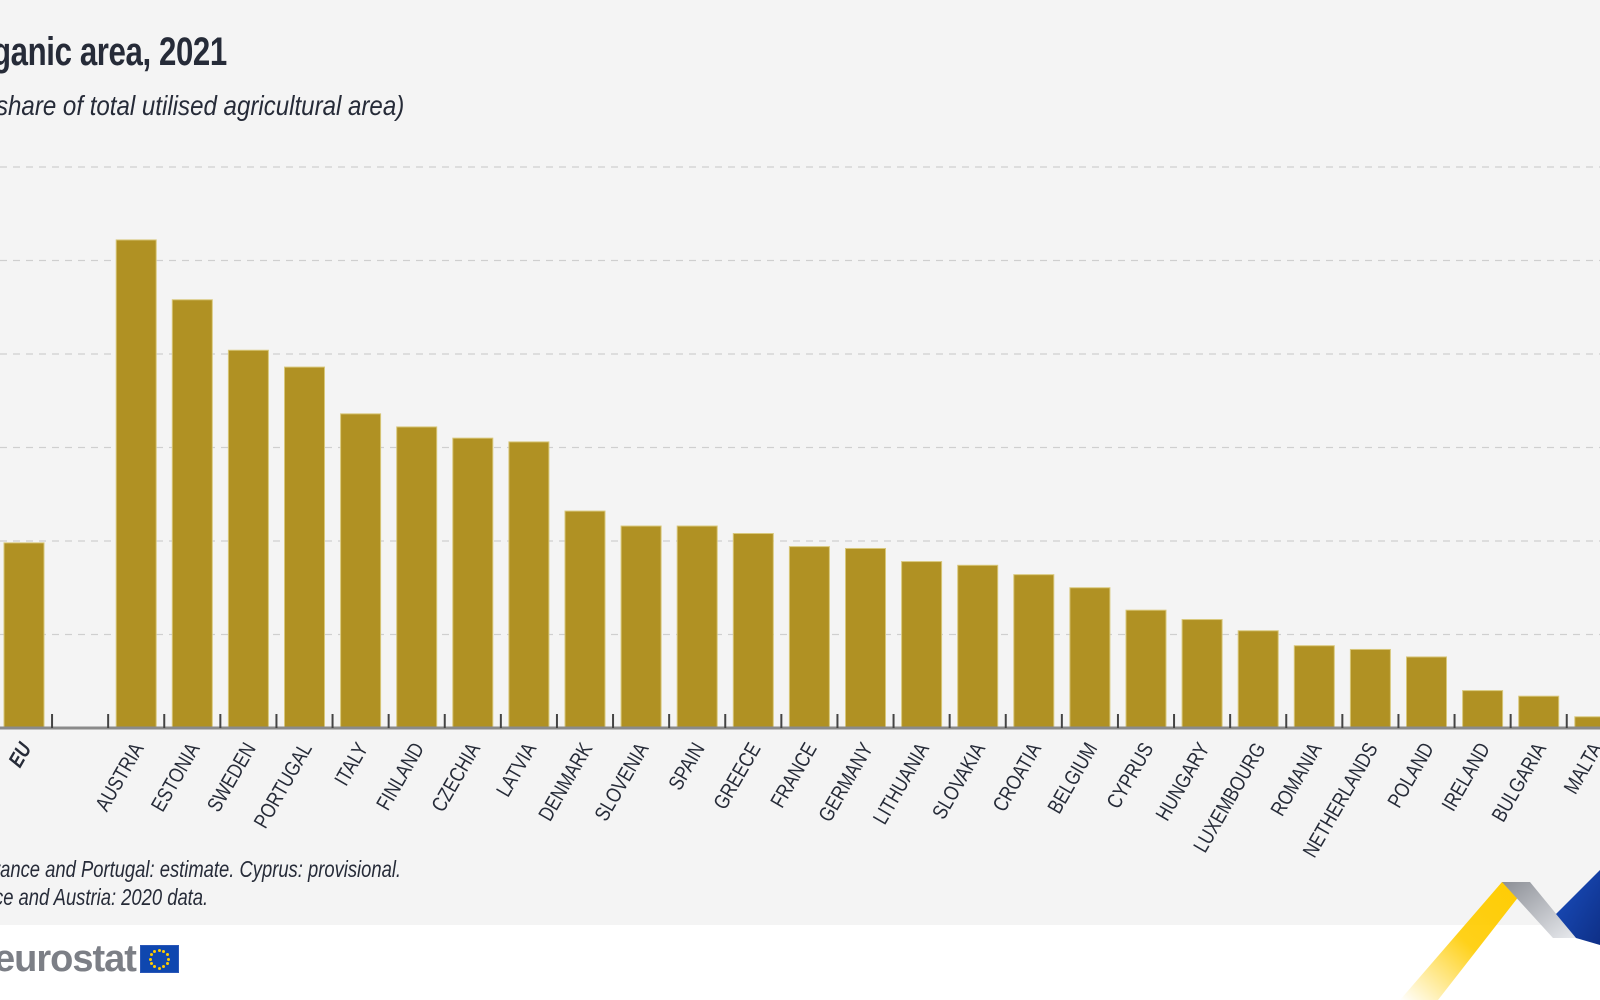 The width and height of the screenshot is (1600, 1000). Describe the element at coordinates (1411, 775) in the screenshot. I see `x-label-poland: POLAND` at that location.